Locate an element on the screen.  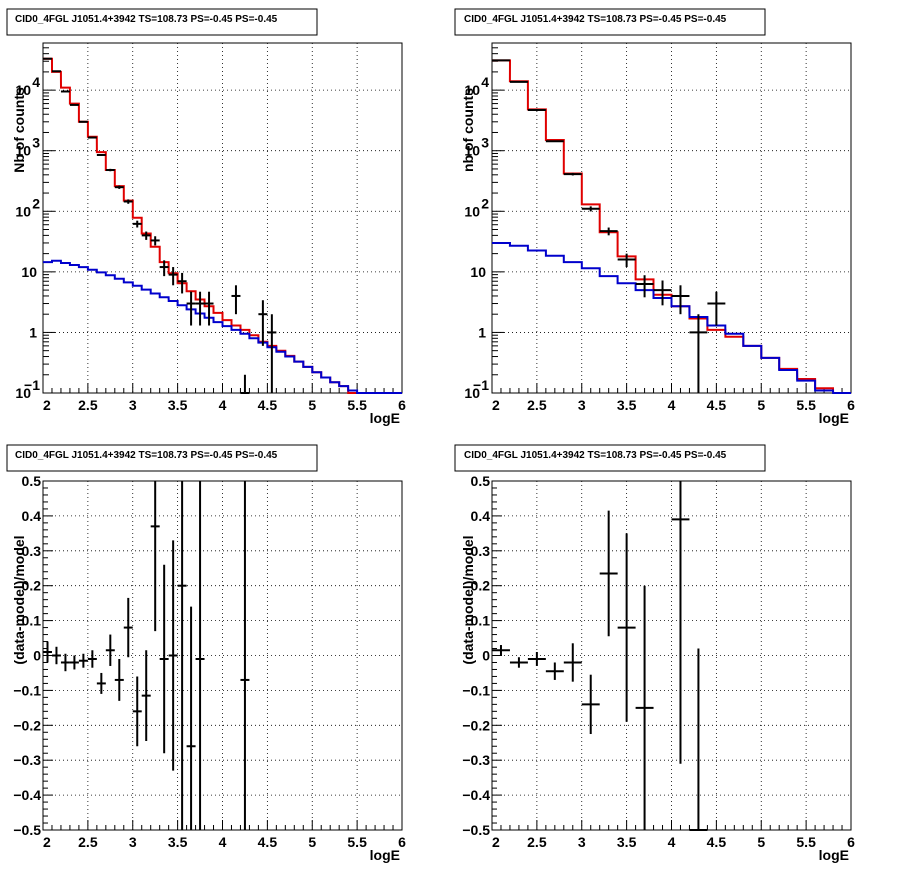
y-axis-title: nb of counts is located at coordinates (468, 130).